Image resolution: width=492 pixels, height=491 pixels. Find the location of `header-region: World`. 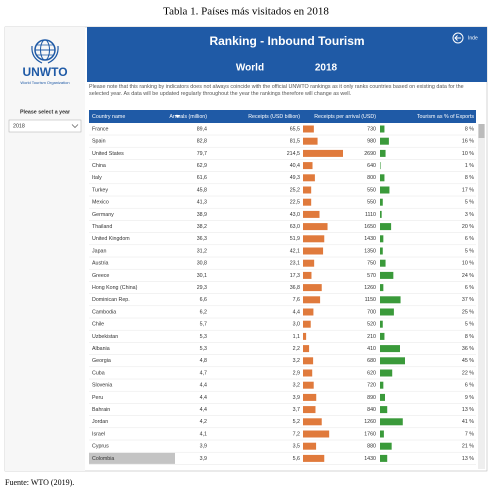

header-region: World is located at coordinates (250, 68).